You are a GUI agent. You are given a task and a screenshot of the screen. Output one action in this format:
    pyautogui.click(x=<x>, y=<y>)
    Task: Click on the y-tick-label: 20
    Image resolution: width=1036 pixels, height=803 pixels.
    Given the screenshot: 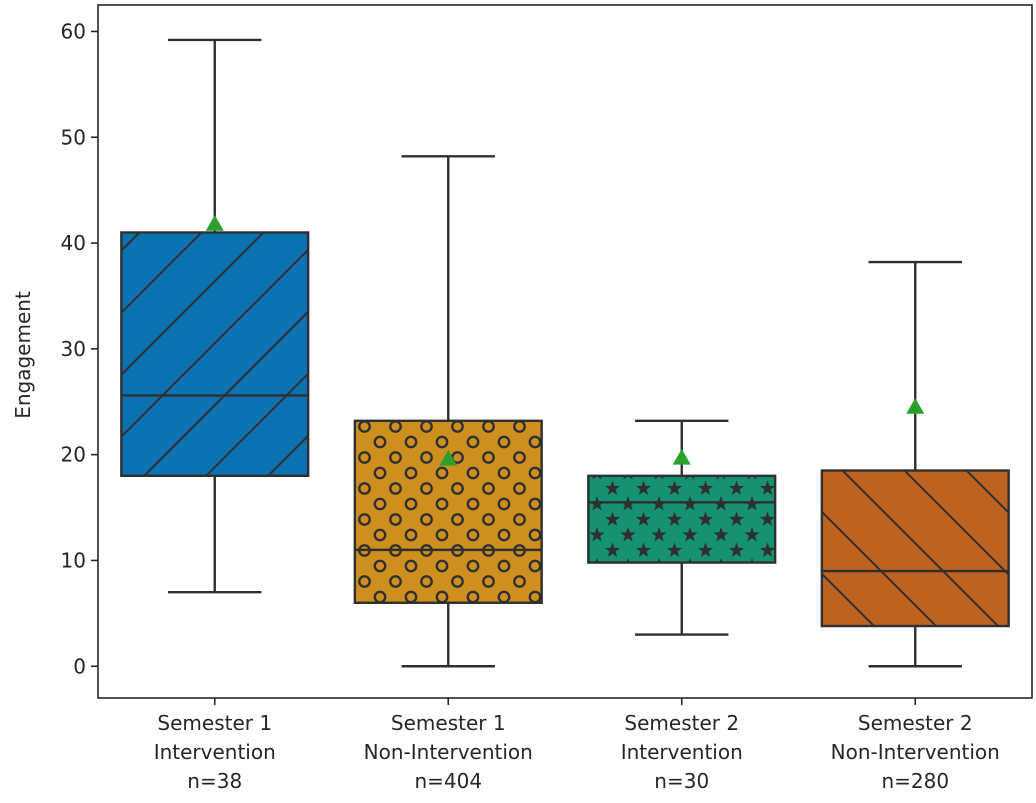 What is the action you would take?
    pyautogui.click(x=73, y=455)
    